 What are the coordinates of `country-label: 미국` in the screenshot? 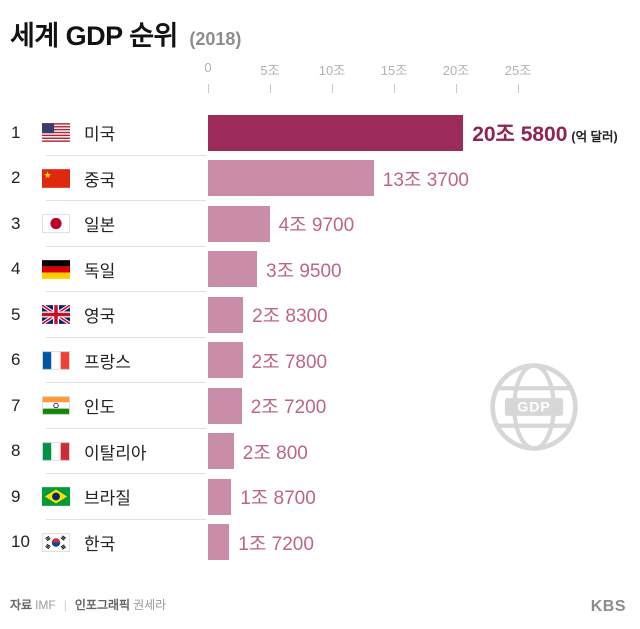 It's located at (100, 135).